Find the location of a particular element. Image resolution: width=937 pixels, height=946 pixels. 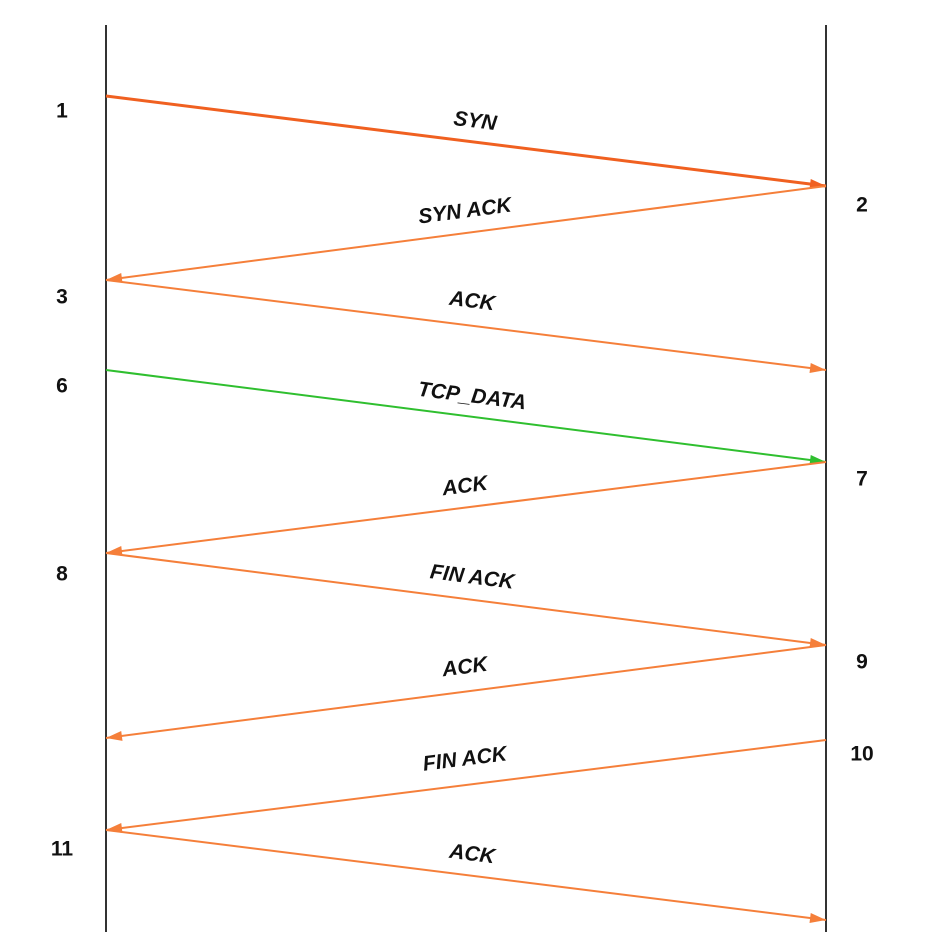

message-label: SYN ACK is located at coordinates (466, 210).